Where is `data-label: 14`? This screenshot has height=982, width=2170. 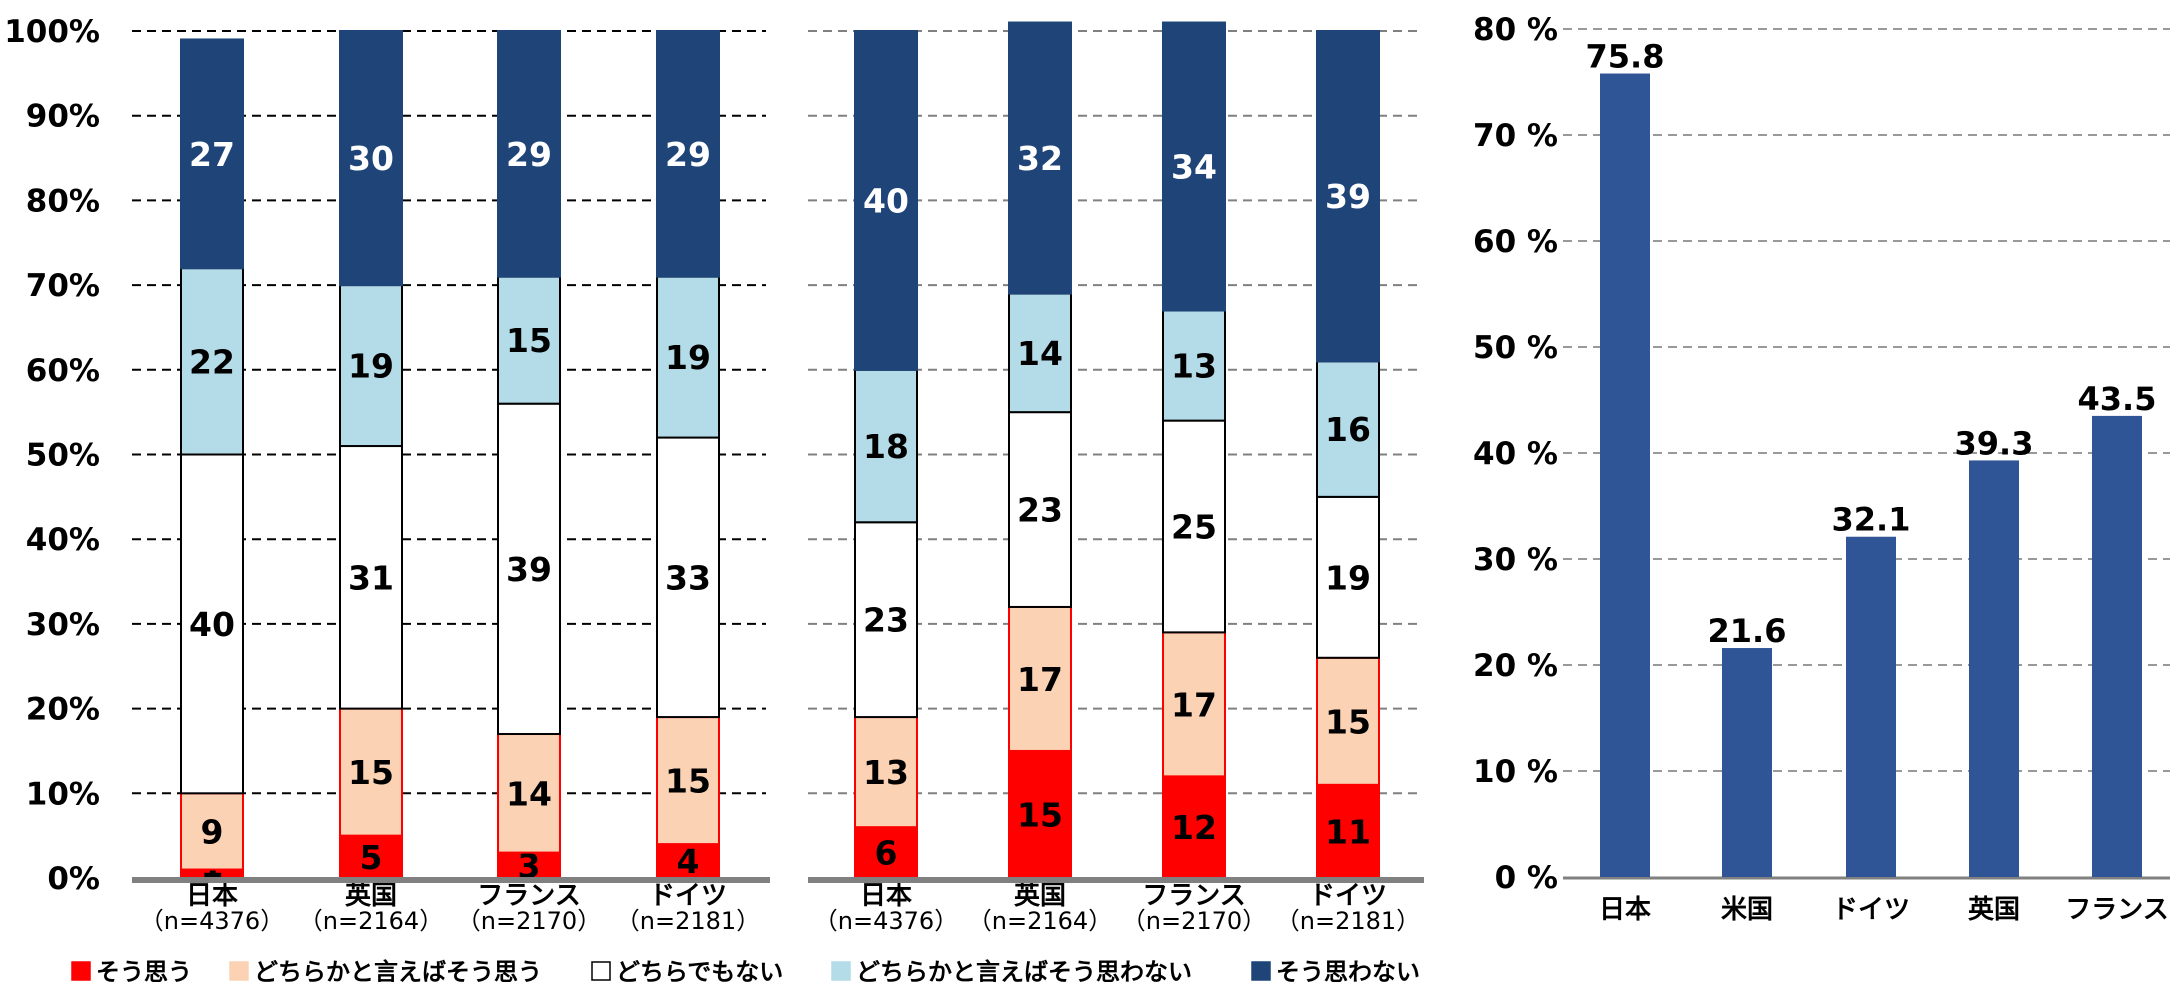
data-label: 14 is located at coordinates (1040, 353).